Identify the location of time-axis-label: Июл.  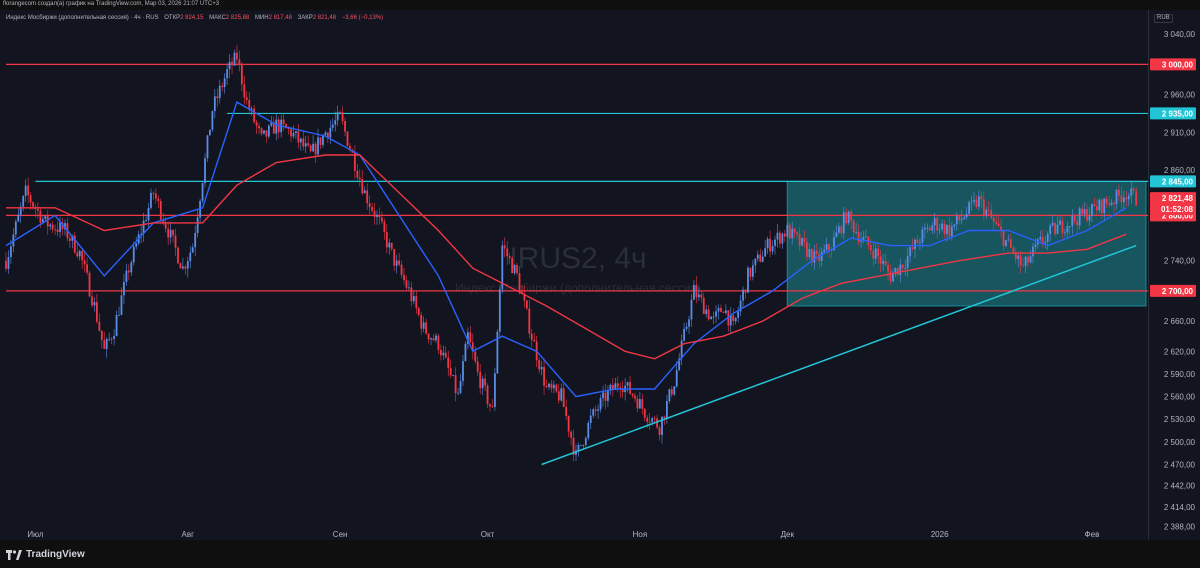
(35, 534).